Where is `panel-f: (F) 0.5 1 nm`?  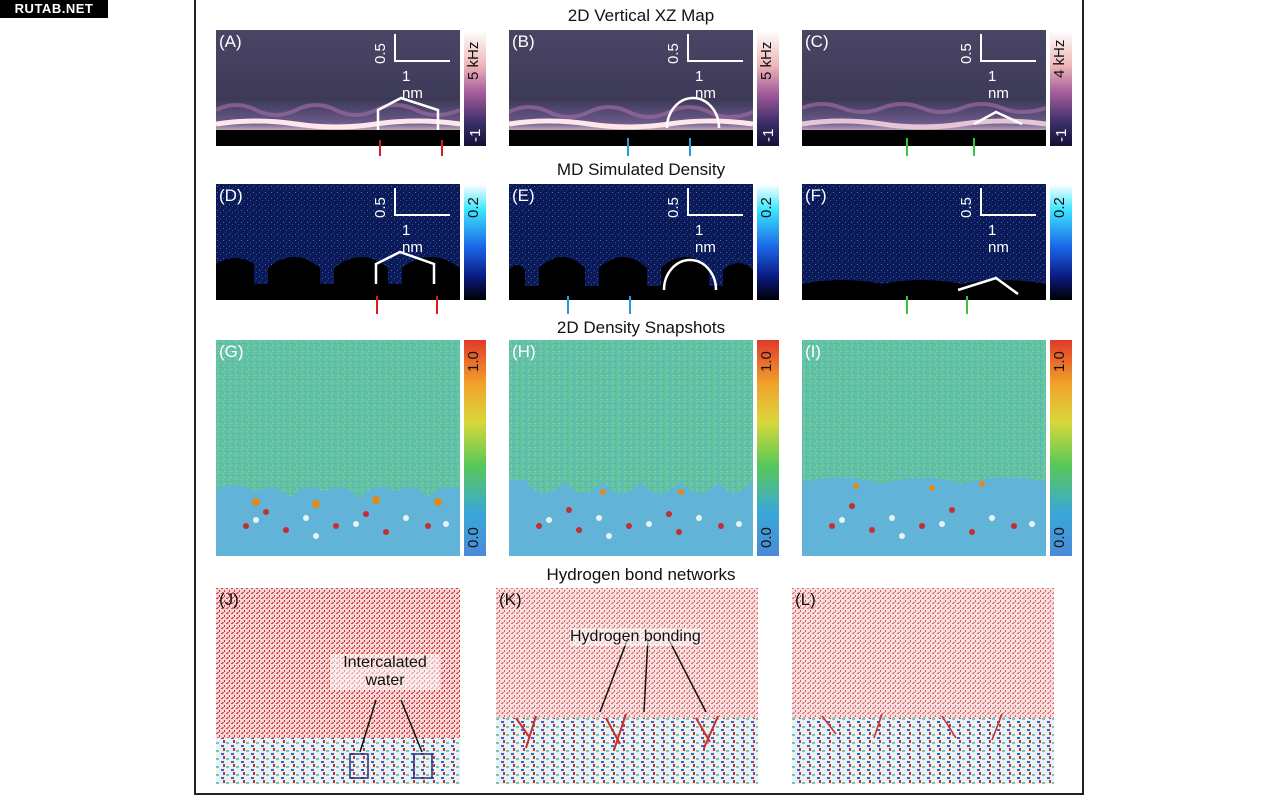
panel-f: (F) 0.5 1 nm is located at coordinates (924, 242).